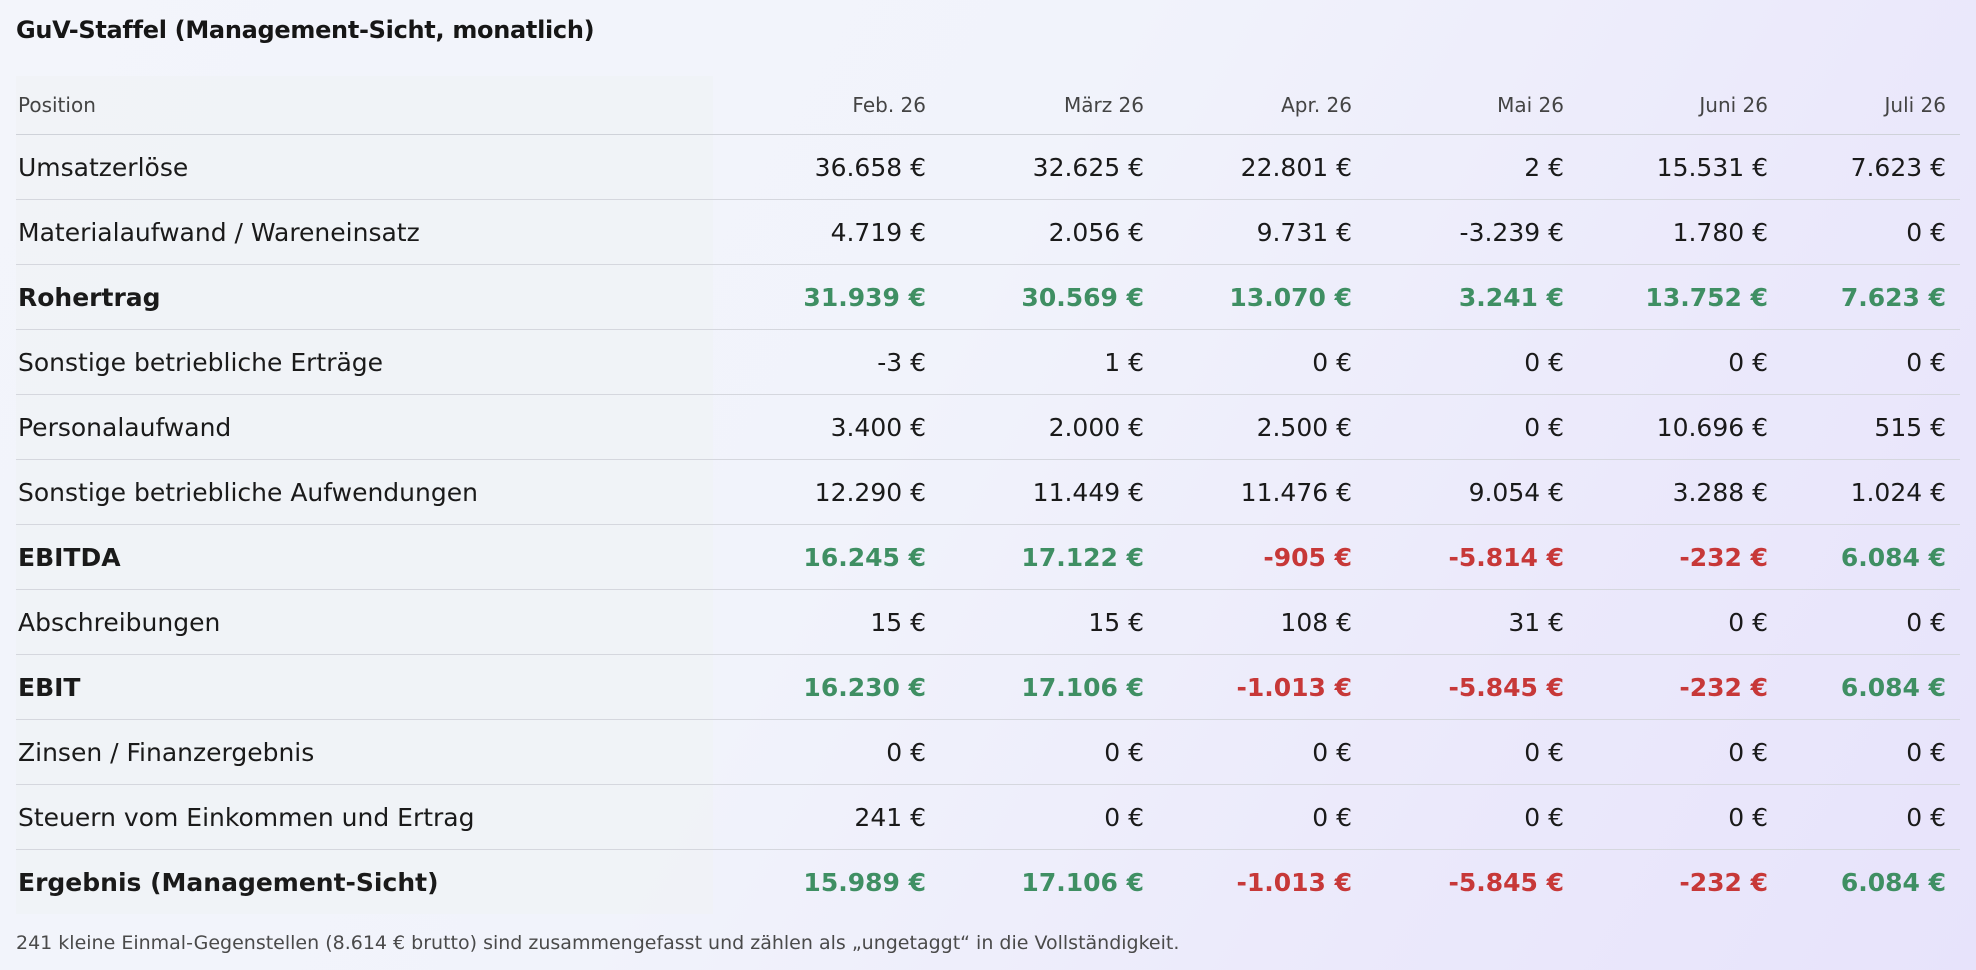  Describe the element at coordinates (1262, 557) in the screenshot. I see `cell-value: -905 €` at that location.